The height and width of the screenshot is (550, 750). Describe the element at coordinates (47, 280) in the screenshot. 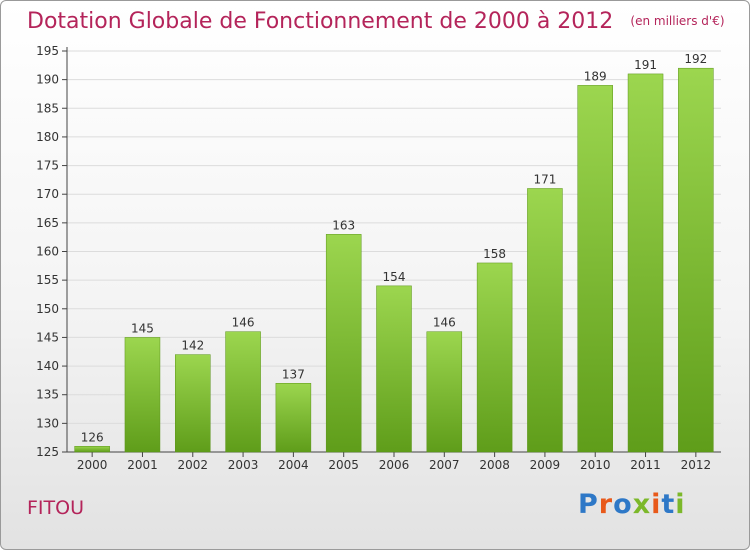

I see `y-tick-label: 155` at that location.